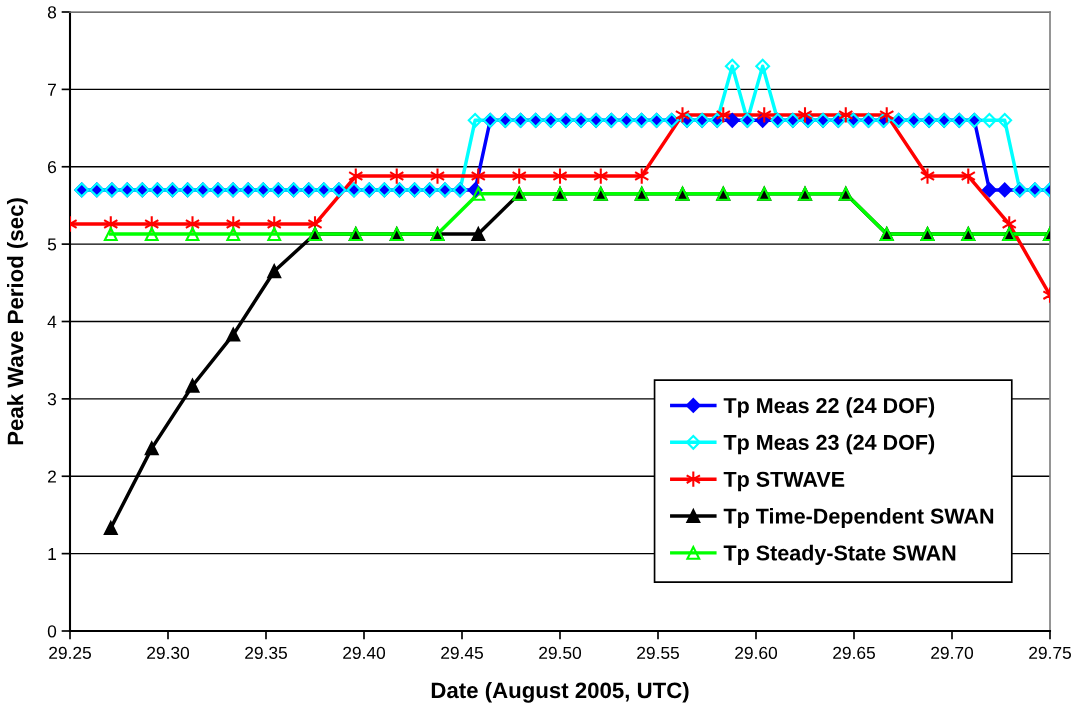 This screenshot has width=1074, height=705. I want to click on x-tick-label: 29.40, so click(364, 653).